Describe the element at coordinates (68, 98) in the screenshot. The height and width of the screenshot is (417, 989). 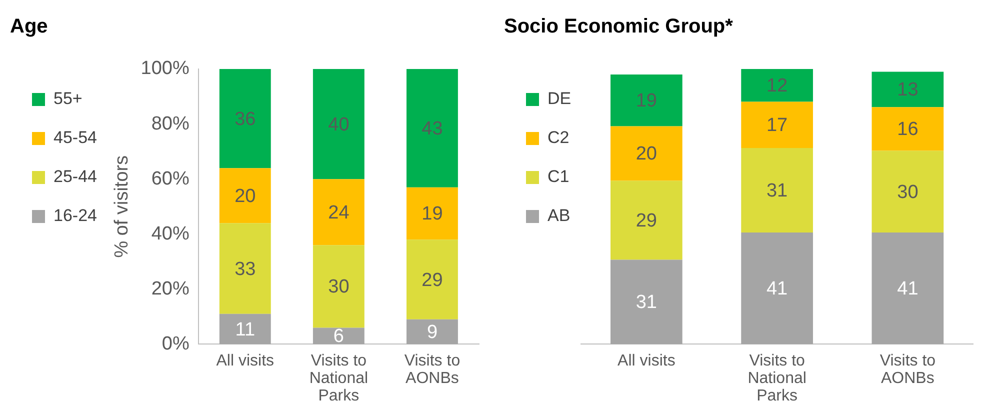
I see `legend-label: 55+` at that location.